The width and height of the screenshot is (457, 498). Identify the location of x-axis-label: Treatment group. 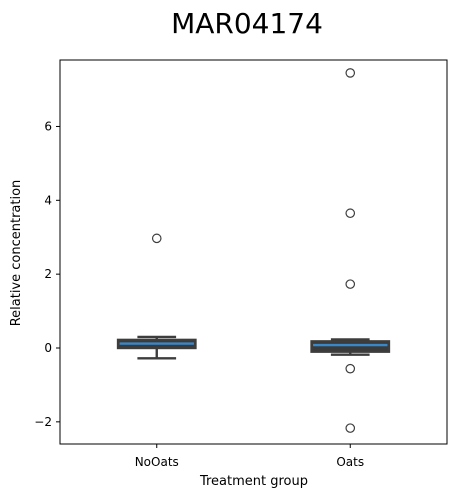
(253, 481).